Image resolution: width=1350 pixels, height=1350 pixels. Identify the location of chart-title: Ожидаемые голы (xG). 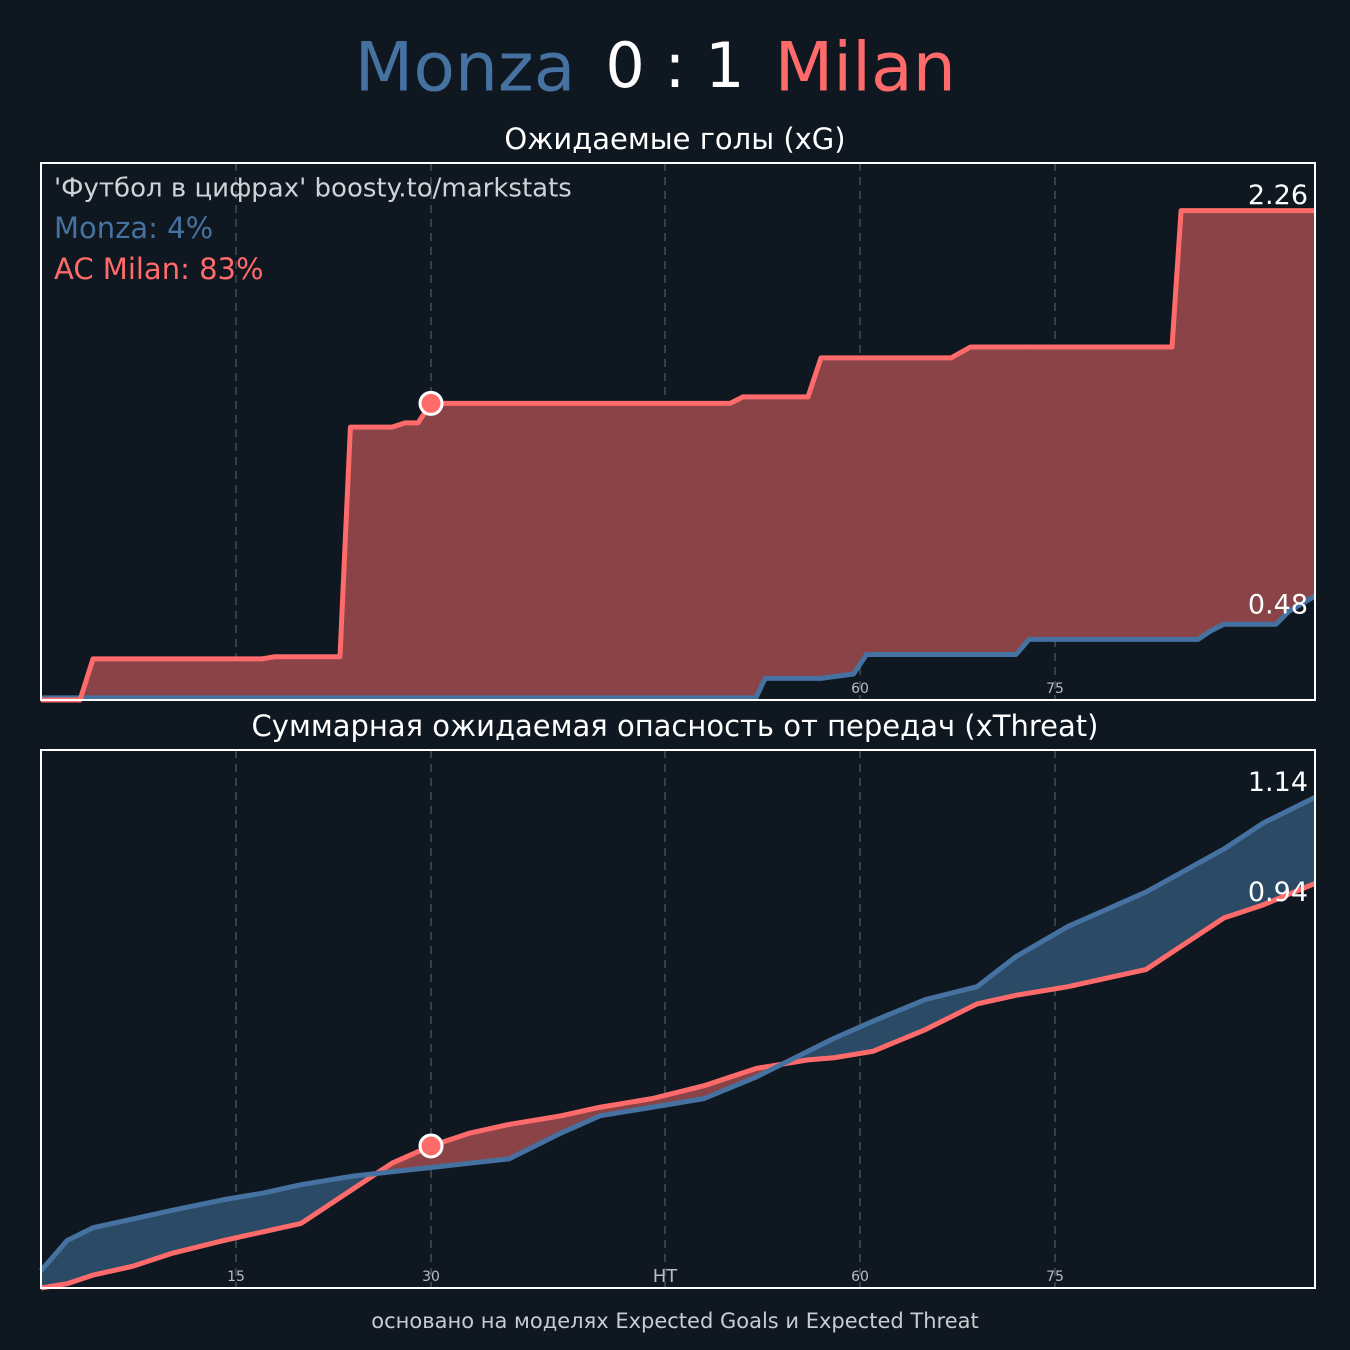
(674, 139).